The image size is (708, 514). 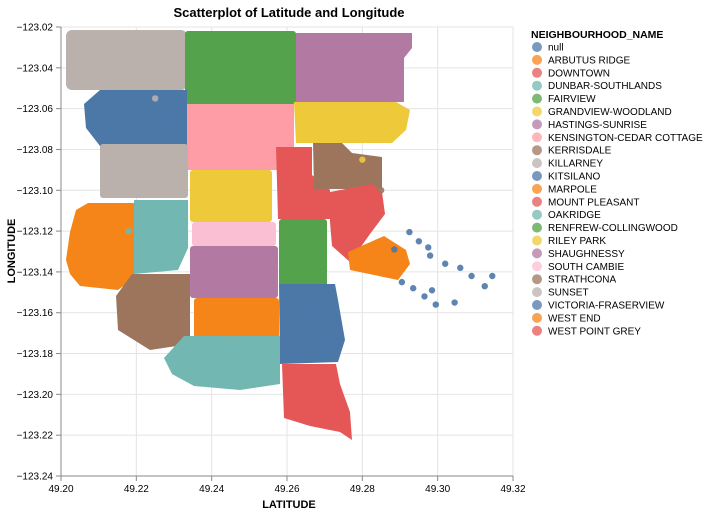 What do you see at coordinates (594, 202) in the screenshot?
I see `legend-label: MOUNT PLEASANT` at bounding box center [594, 202].